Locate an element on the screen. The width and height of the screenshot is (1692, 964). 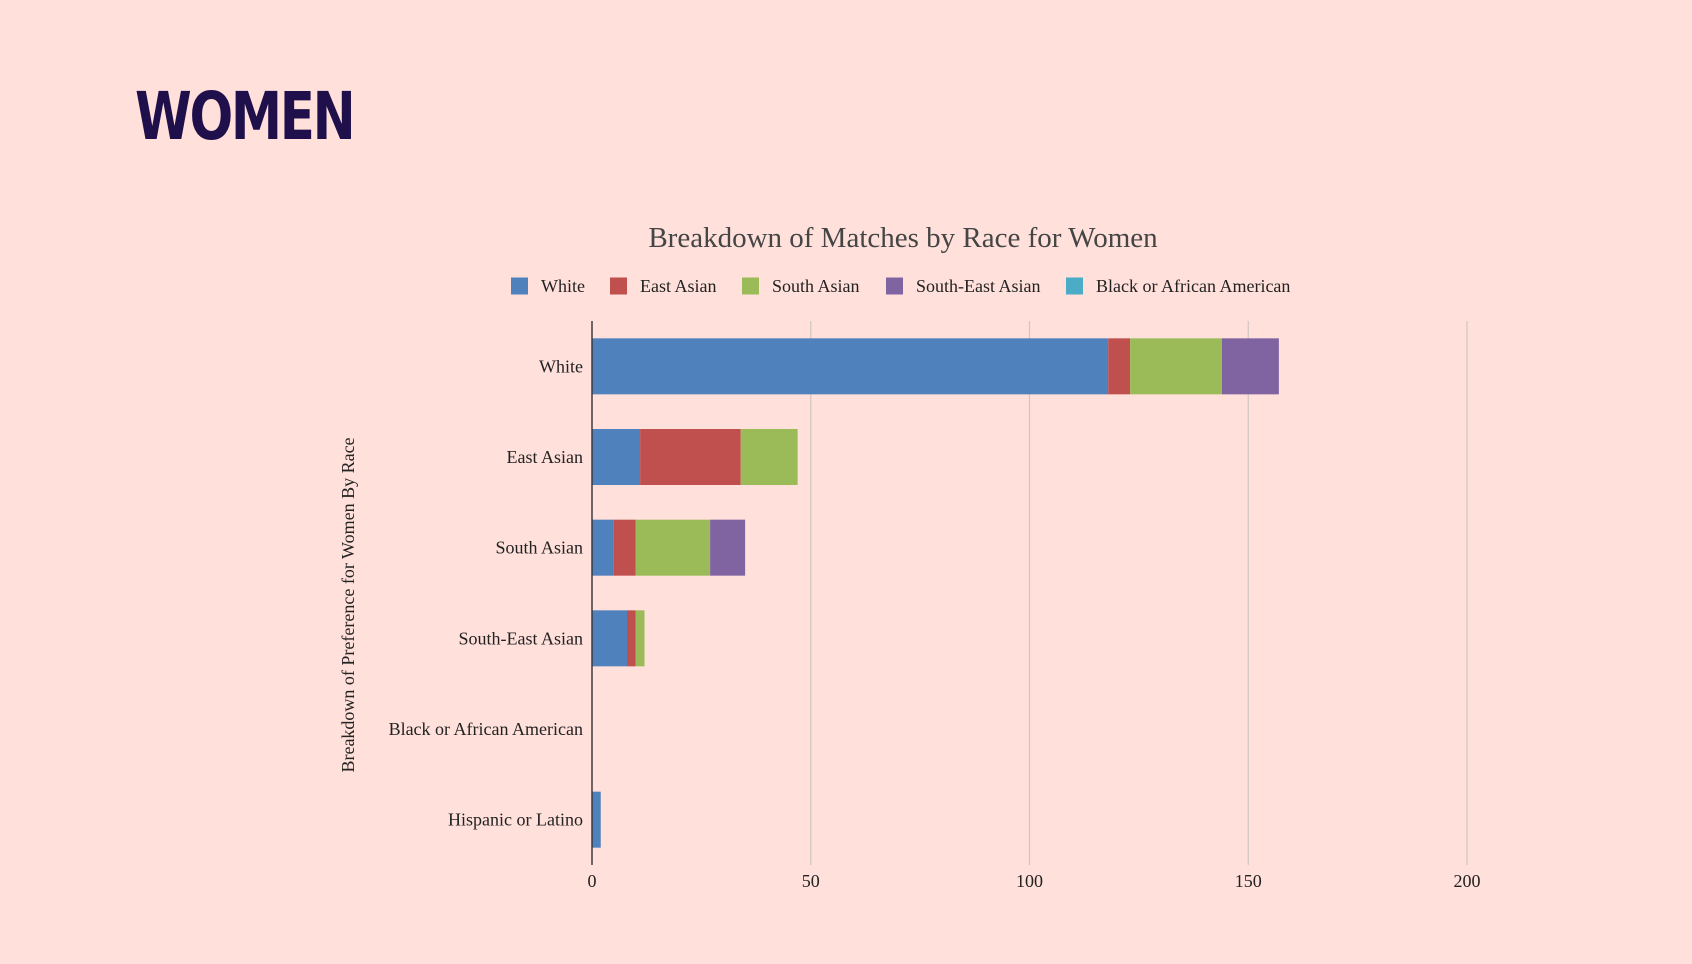
legend-label: South Asian is located at coordinates (816, 286).